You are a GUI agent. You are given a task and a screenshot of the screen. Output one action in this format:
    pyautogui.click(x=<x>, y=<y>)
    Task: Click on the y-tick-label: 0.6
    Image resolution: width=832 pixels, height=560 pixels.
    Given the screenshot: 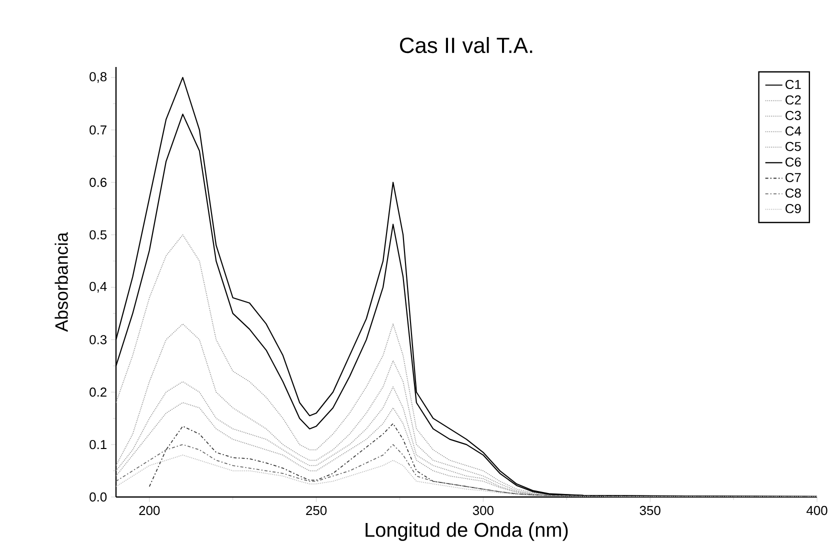 What is the action you would take?
    pyautogui.click(x=98, y=182)
    